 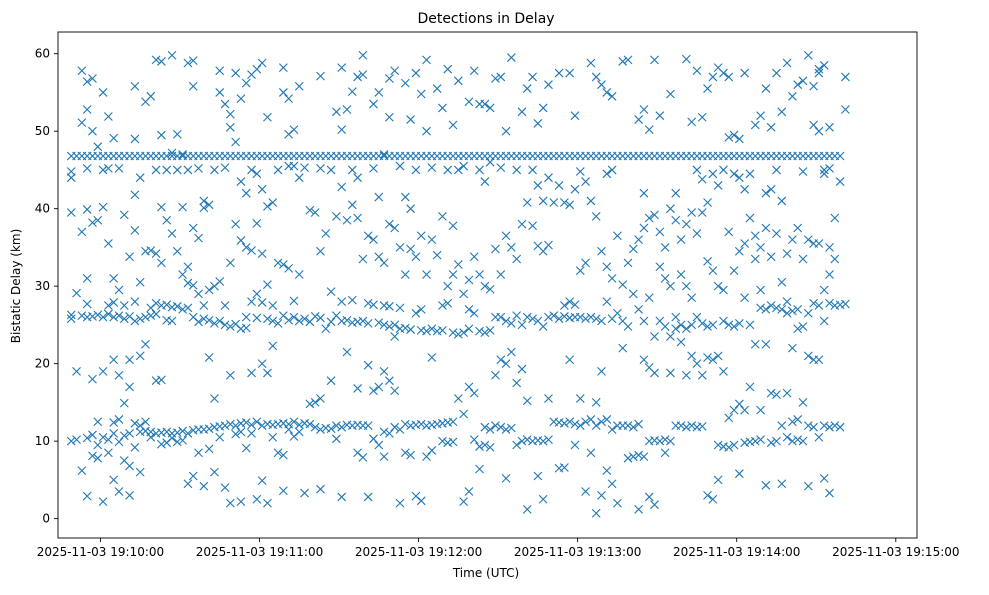 What do you see at coordinates (16, 286) in the screenshot?
I see `y-axis-label: Bistatic Delay (km)` at bounding box center [16, 286].